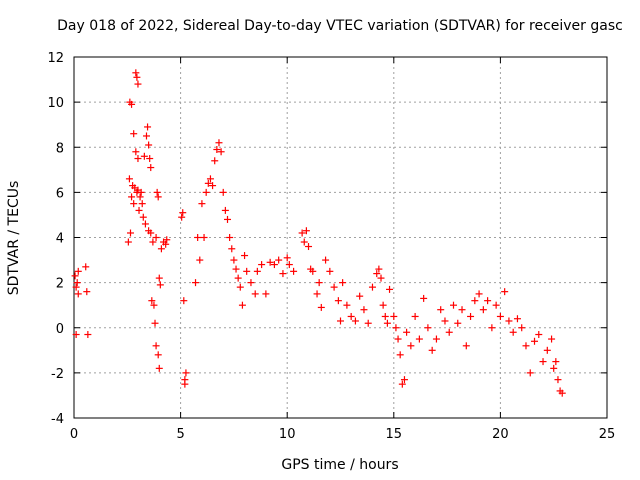 The height and width of the screenshot is (480, 640). I want to click on x-tick-label: 25, so click(607, 434).